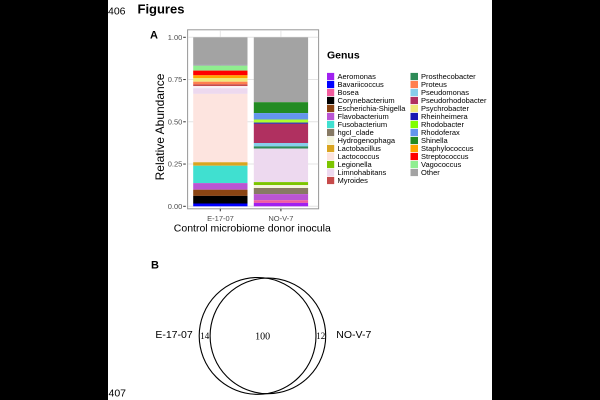 The height and width of the screenshot is (400, 600). Describe the element at coordinates (362, 172) in the screenshot. I see `svg-text: Limnohabitans` at that location.